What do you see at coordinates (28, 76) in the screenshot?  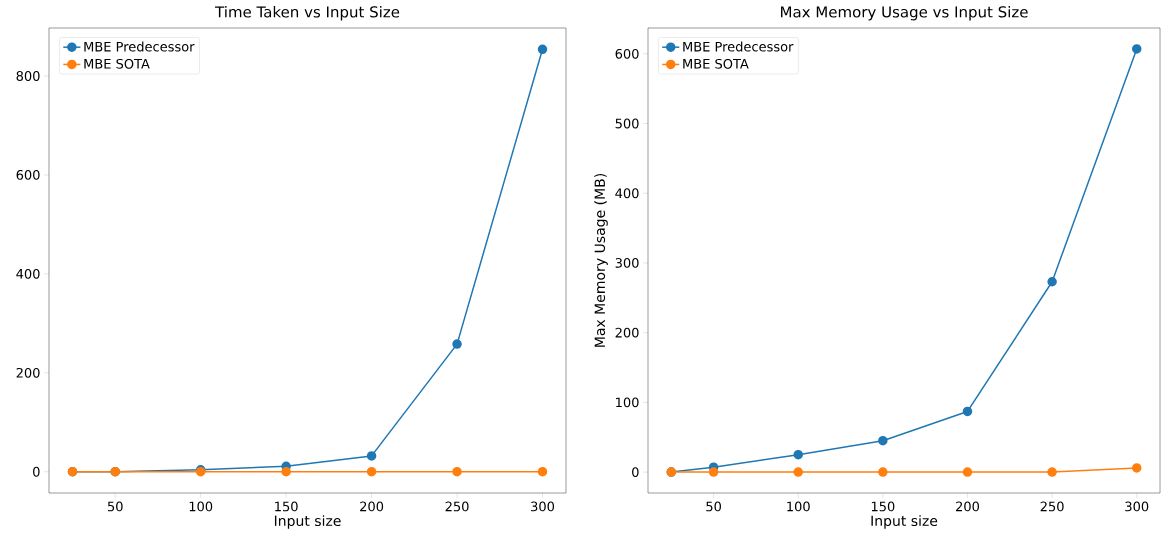 I see `y-tick-label: 800` at bounding box center [28, 76].